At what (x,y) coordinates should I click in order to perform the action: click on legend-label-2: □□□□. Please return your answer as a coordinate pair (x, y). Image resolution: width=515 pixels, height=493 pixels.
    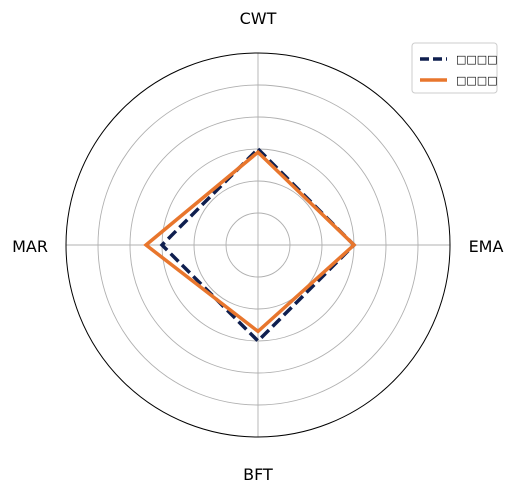
    Looking at the image, I should click on (477, 80).